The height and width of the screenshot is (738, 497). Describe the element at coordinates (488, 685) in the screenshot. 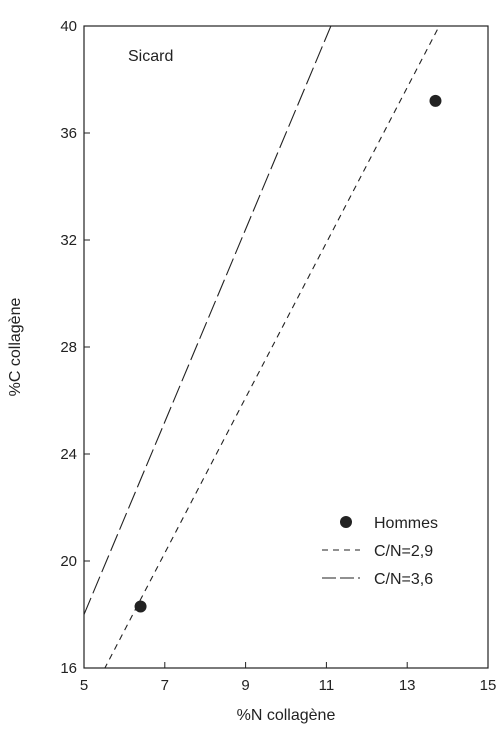

I see `x-tick-label: 15` at that location.